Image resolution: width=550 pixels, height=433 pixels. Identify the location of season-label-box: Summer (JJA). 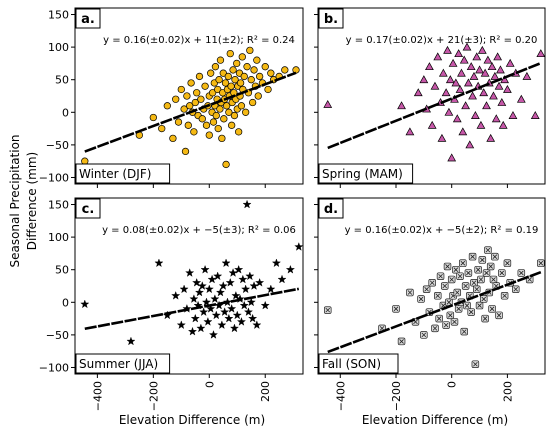
(123, 363).